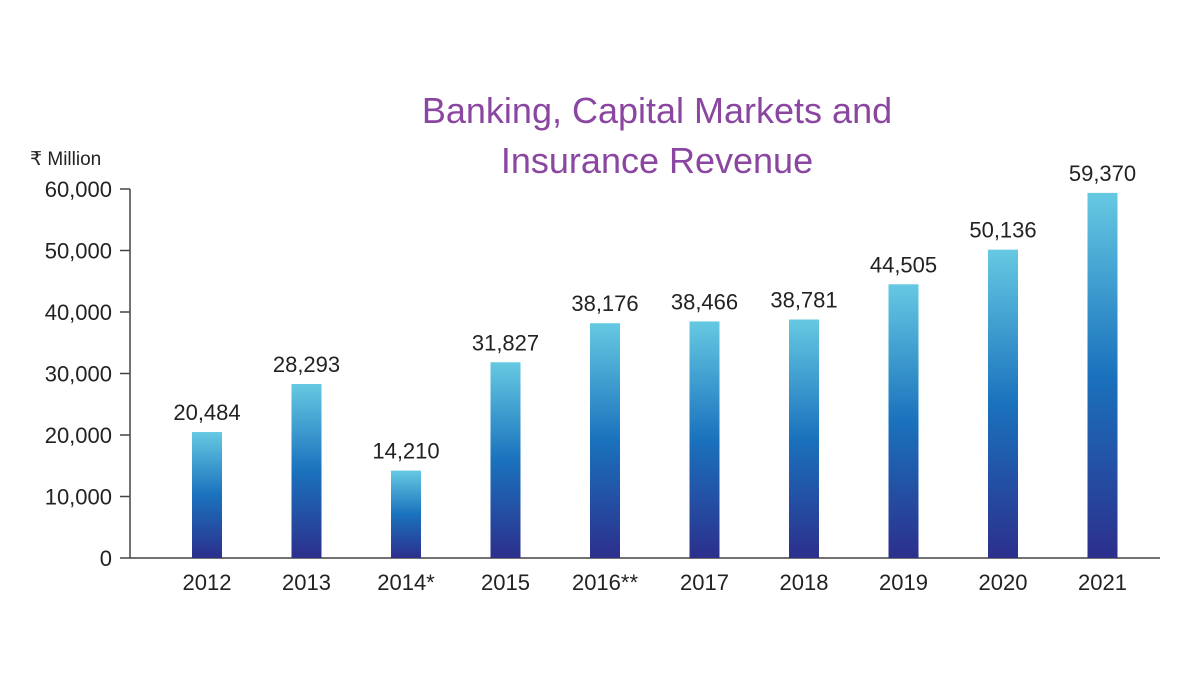 The image size is (1200, 700). I want to click on bar-2016, so click(605, 440).